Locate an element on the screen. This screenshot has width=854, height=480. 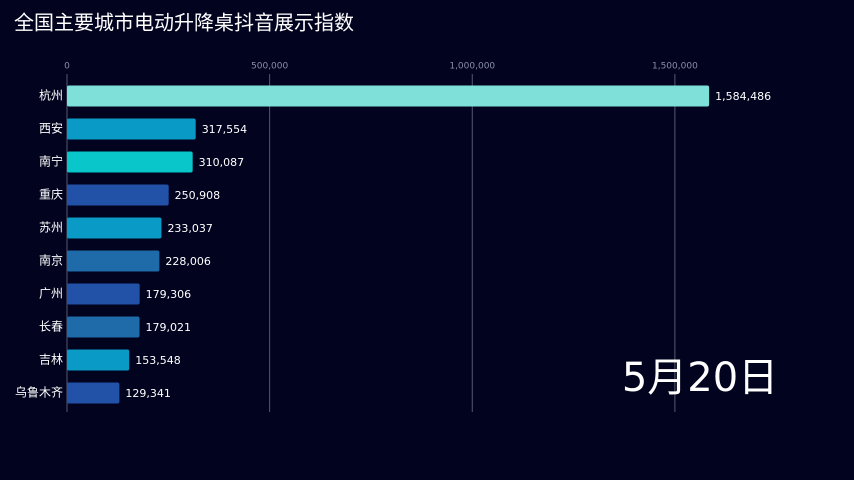
value-label: 250,908 is located at coordinates (198, 195).